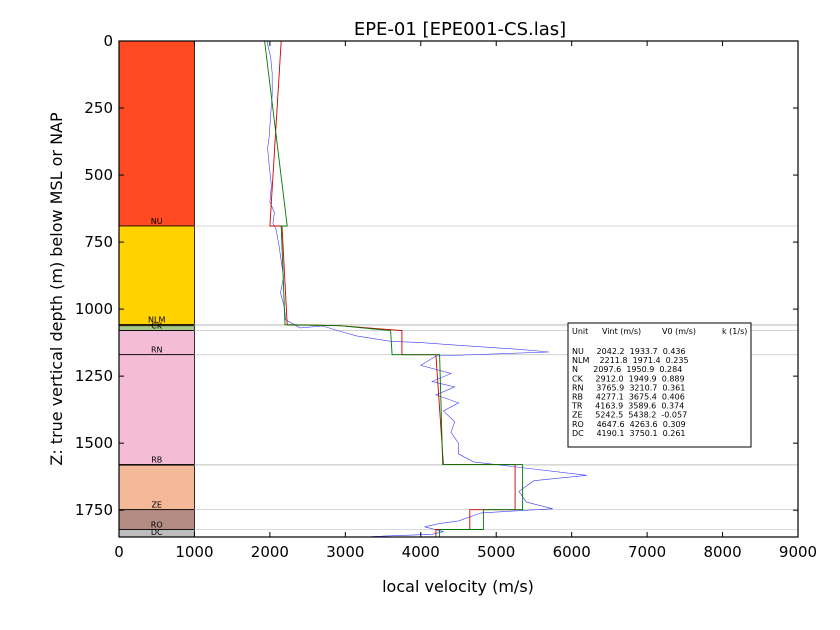  Describe the element at coordinates (156, 343) in the screenshot. I see `unit-block-rn` at that location.